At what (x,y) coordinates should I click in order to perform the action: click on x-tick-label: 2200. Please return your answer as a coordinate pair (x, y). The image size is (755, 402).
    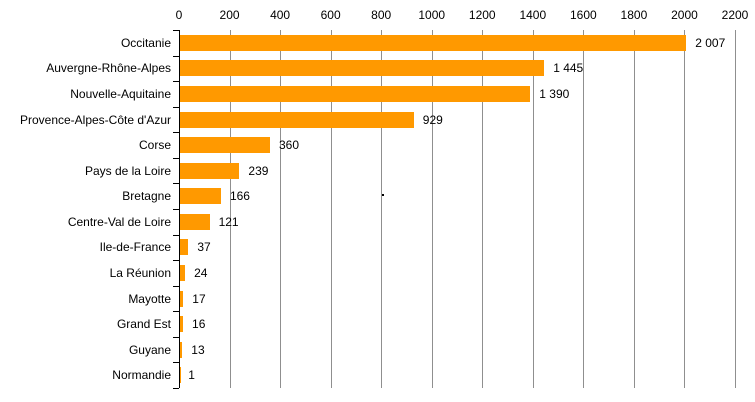
    Looking at the image, I should click on (735, 15).